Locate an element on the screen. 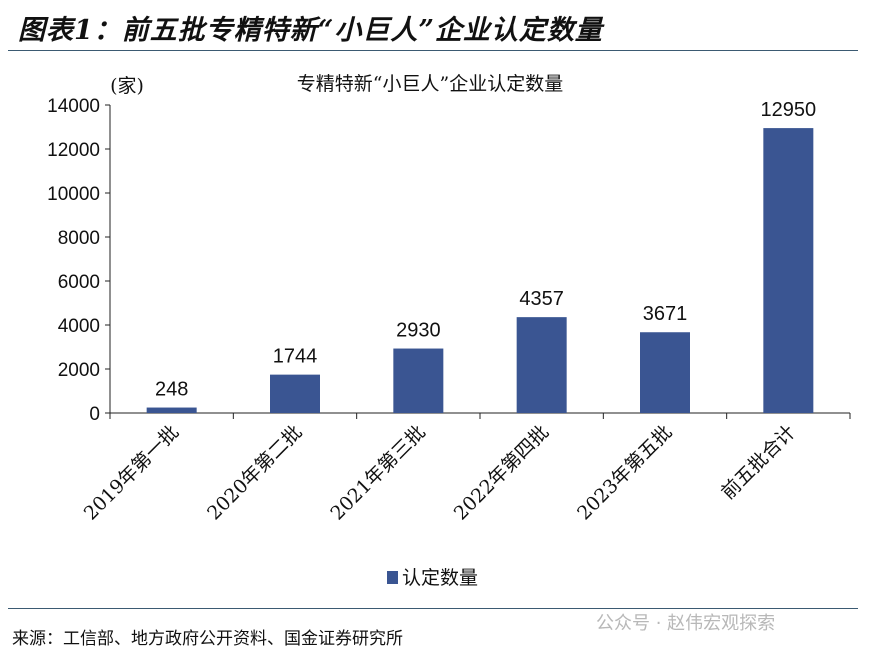 The width and height of the screenshot is (875, 656). chart-title: 专精特新“小巨人”企业认定数量 is located at coordinates (430, 84).